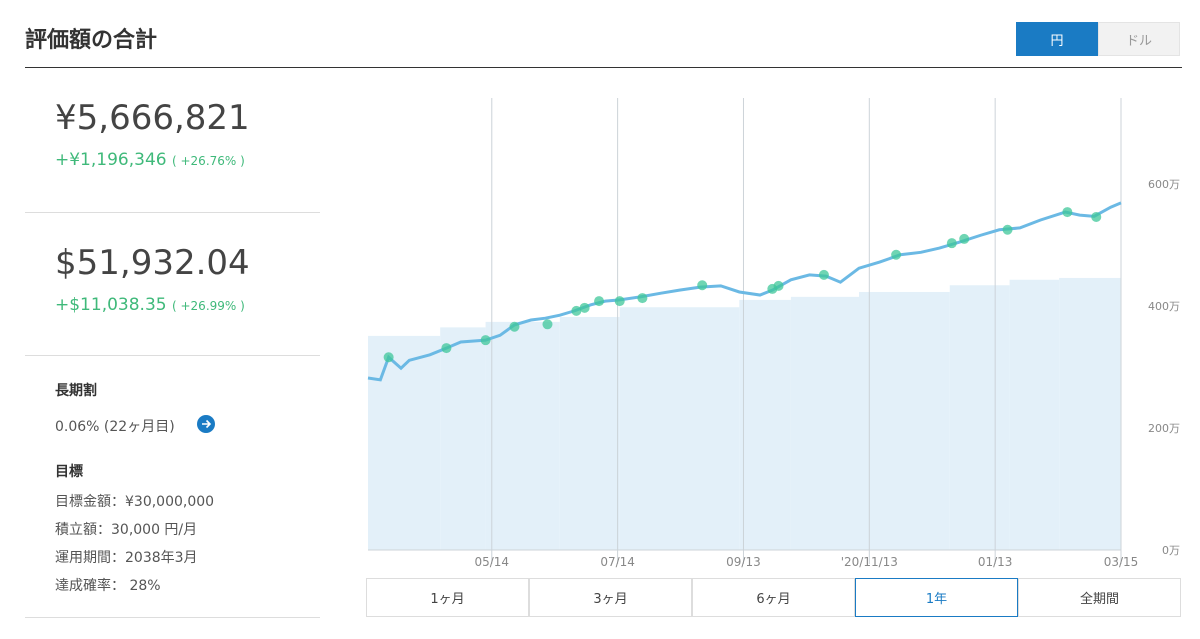 The image size is (1200, 639). I want to click on currency-toggle: 円, so click(1057, 39).